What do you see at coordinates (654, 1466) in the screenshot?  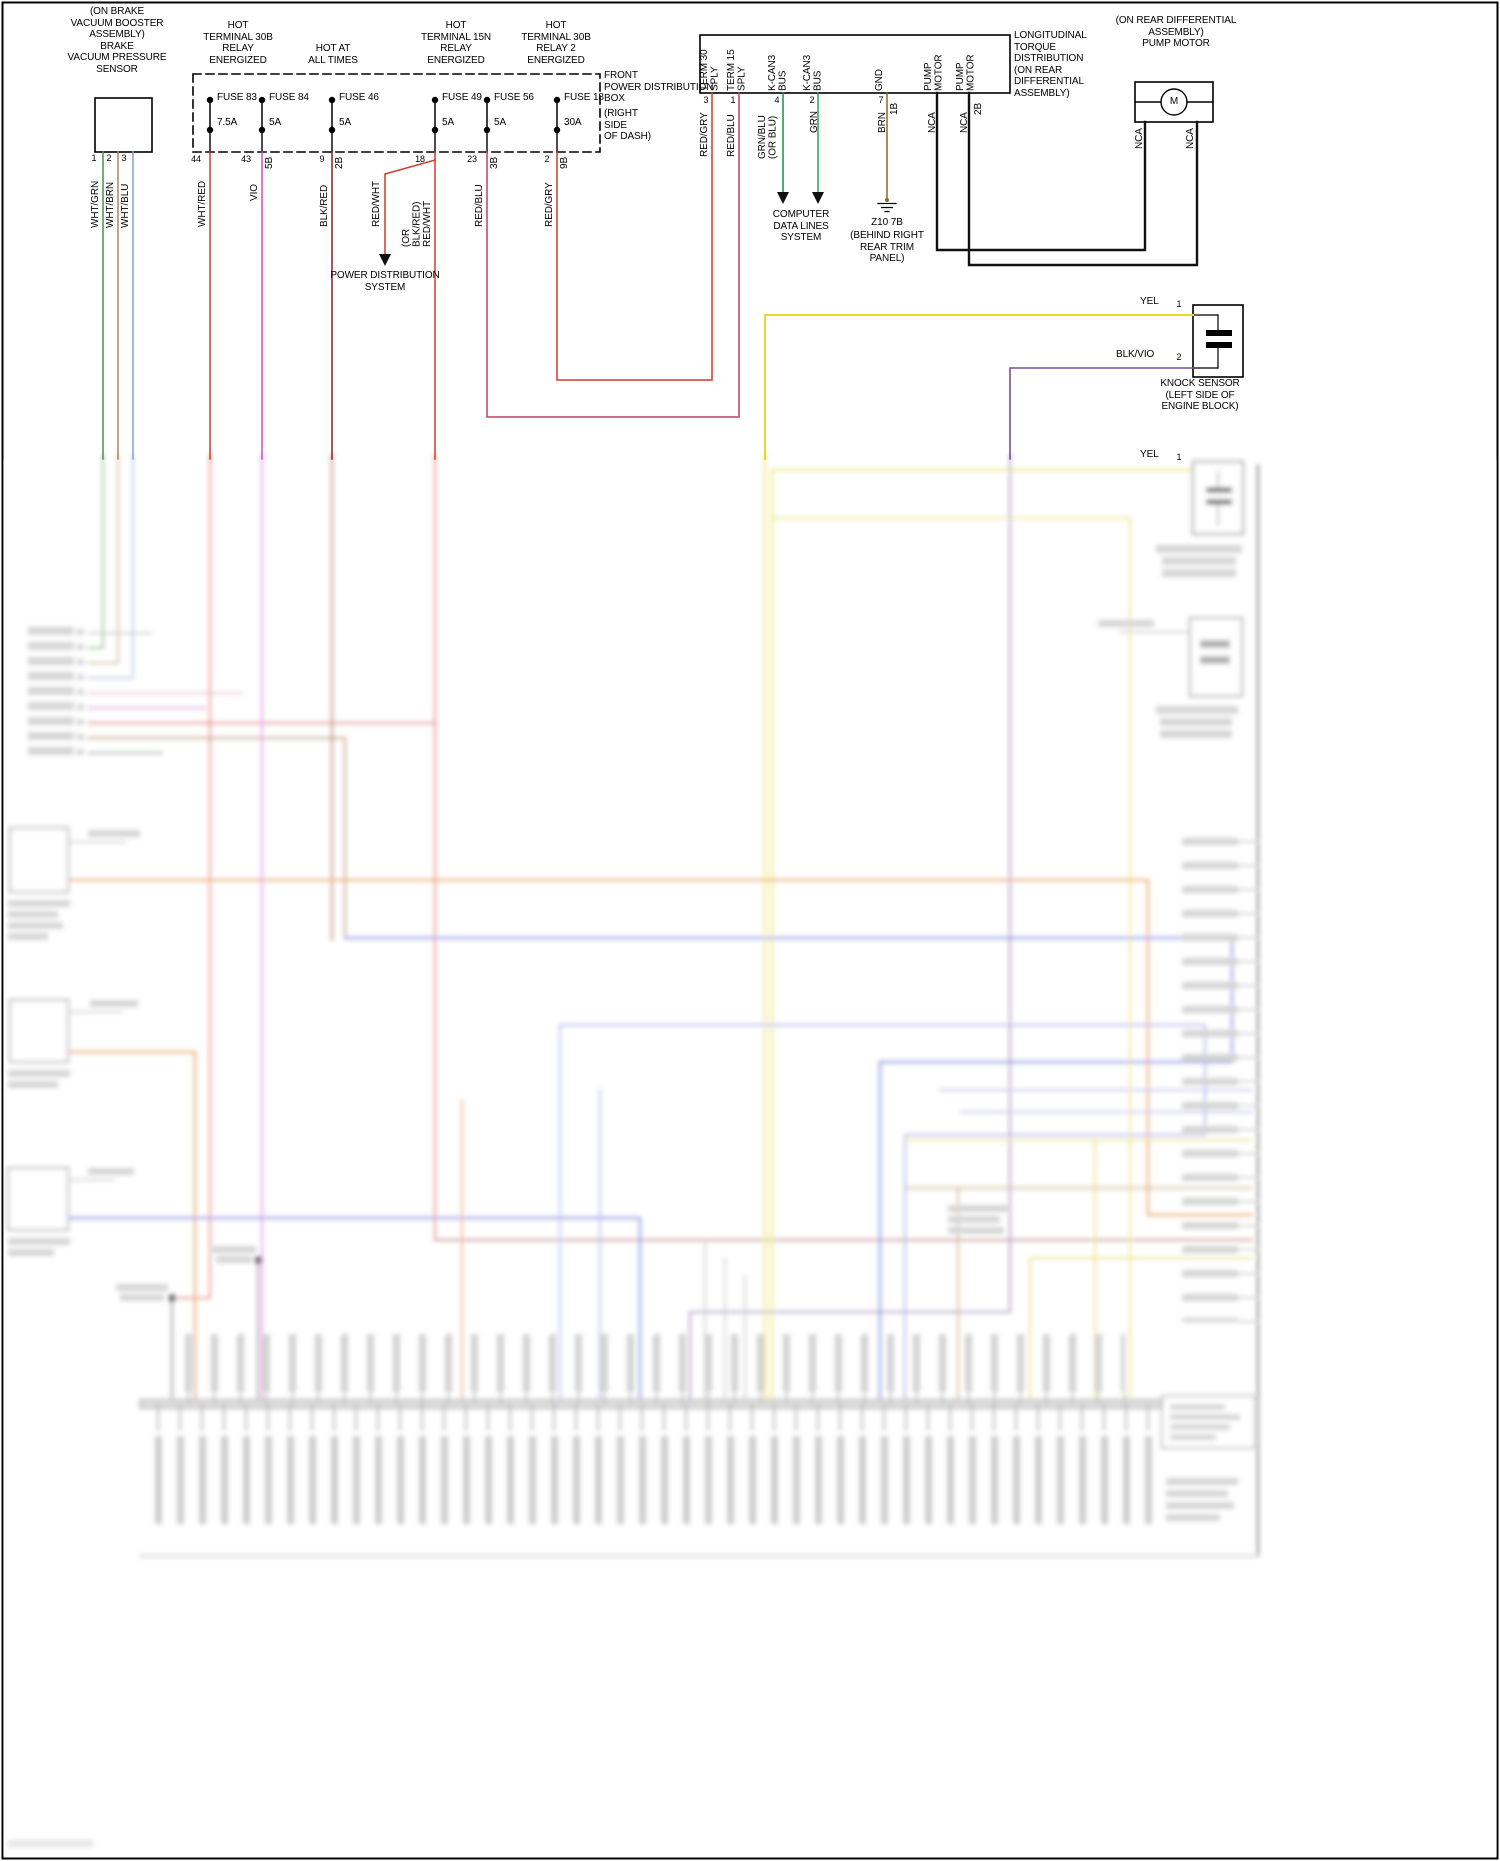 I see `blurred-pins-below-bus` at bounding box center [654, 1466].